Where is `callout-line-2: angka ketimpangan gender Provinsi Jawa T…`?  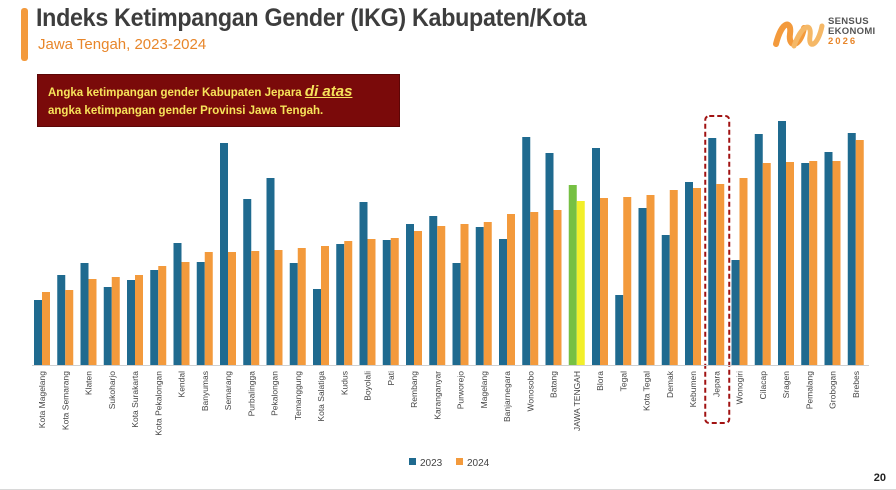 callout-line-2: angka ketimpangan gender Provinsi Jawa T… is located at coordinates (186, 111).